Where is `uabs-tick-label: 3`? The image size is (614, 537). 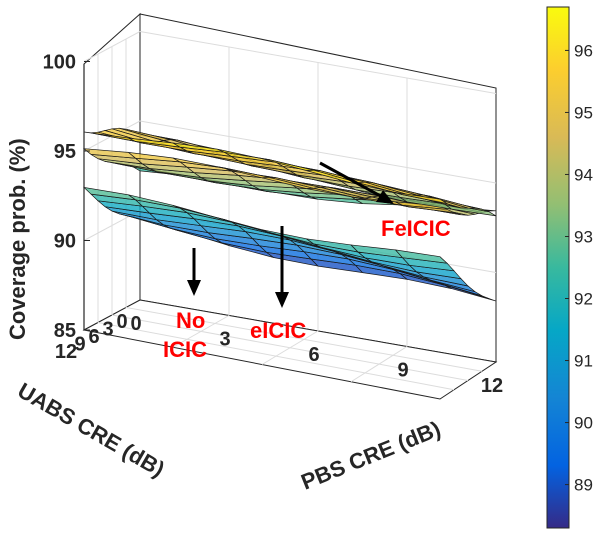 uabs-tick-label: 3 is located at coordinates (107, 330).